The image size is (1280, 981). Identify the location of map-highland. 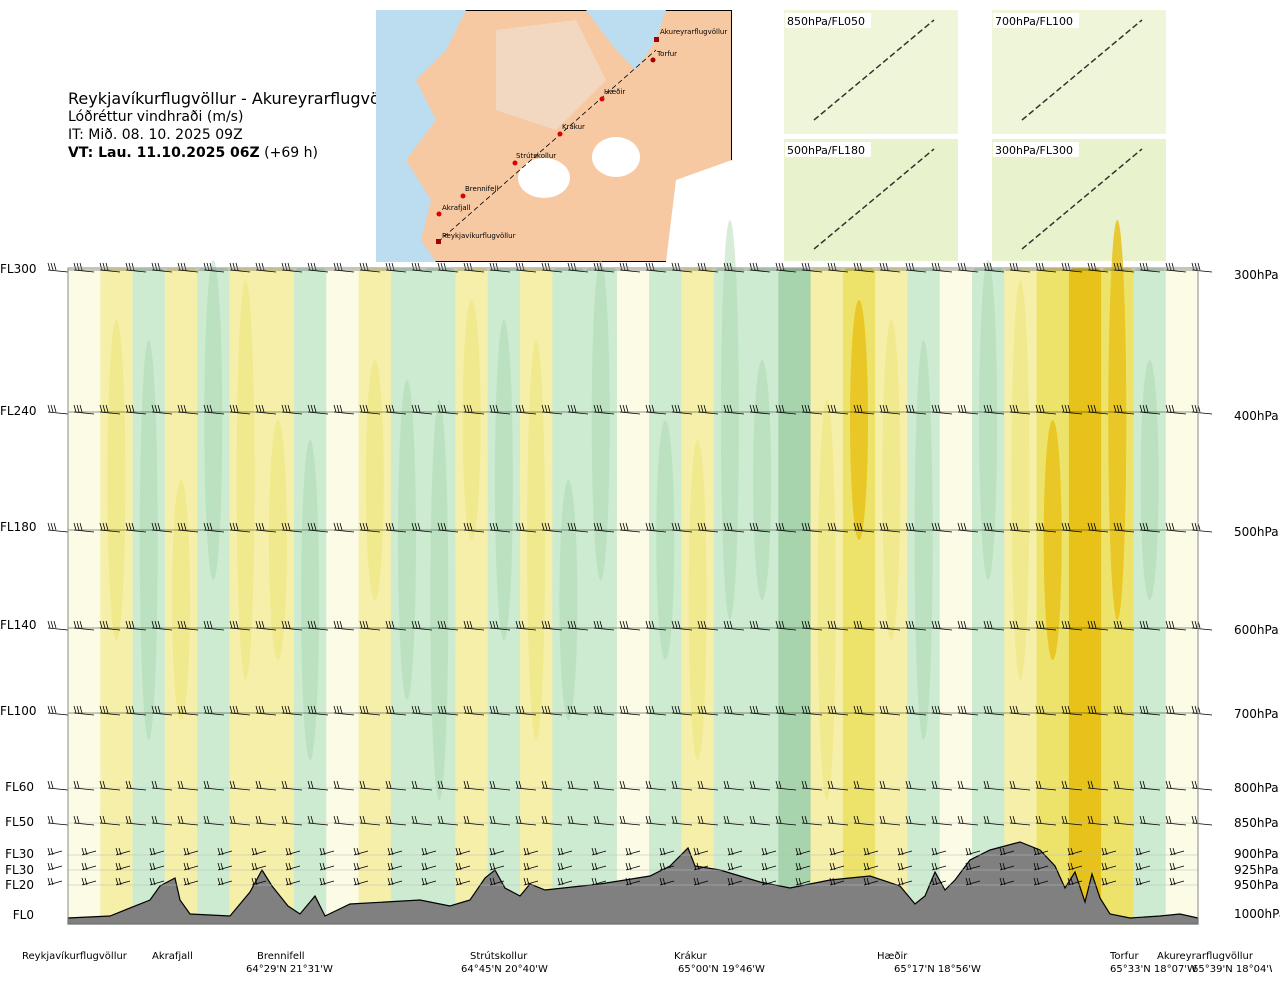
(551, 75).